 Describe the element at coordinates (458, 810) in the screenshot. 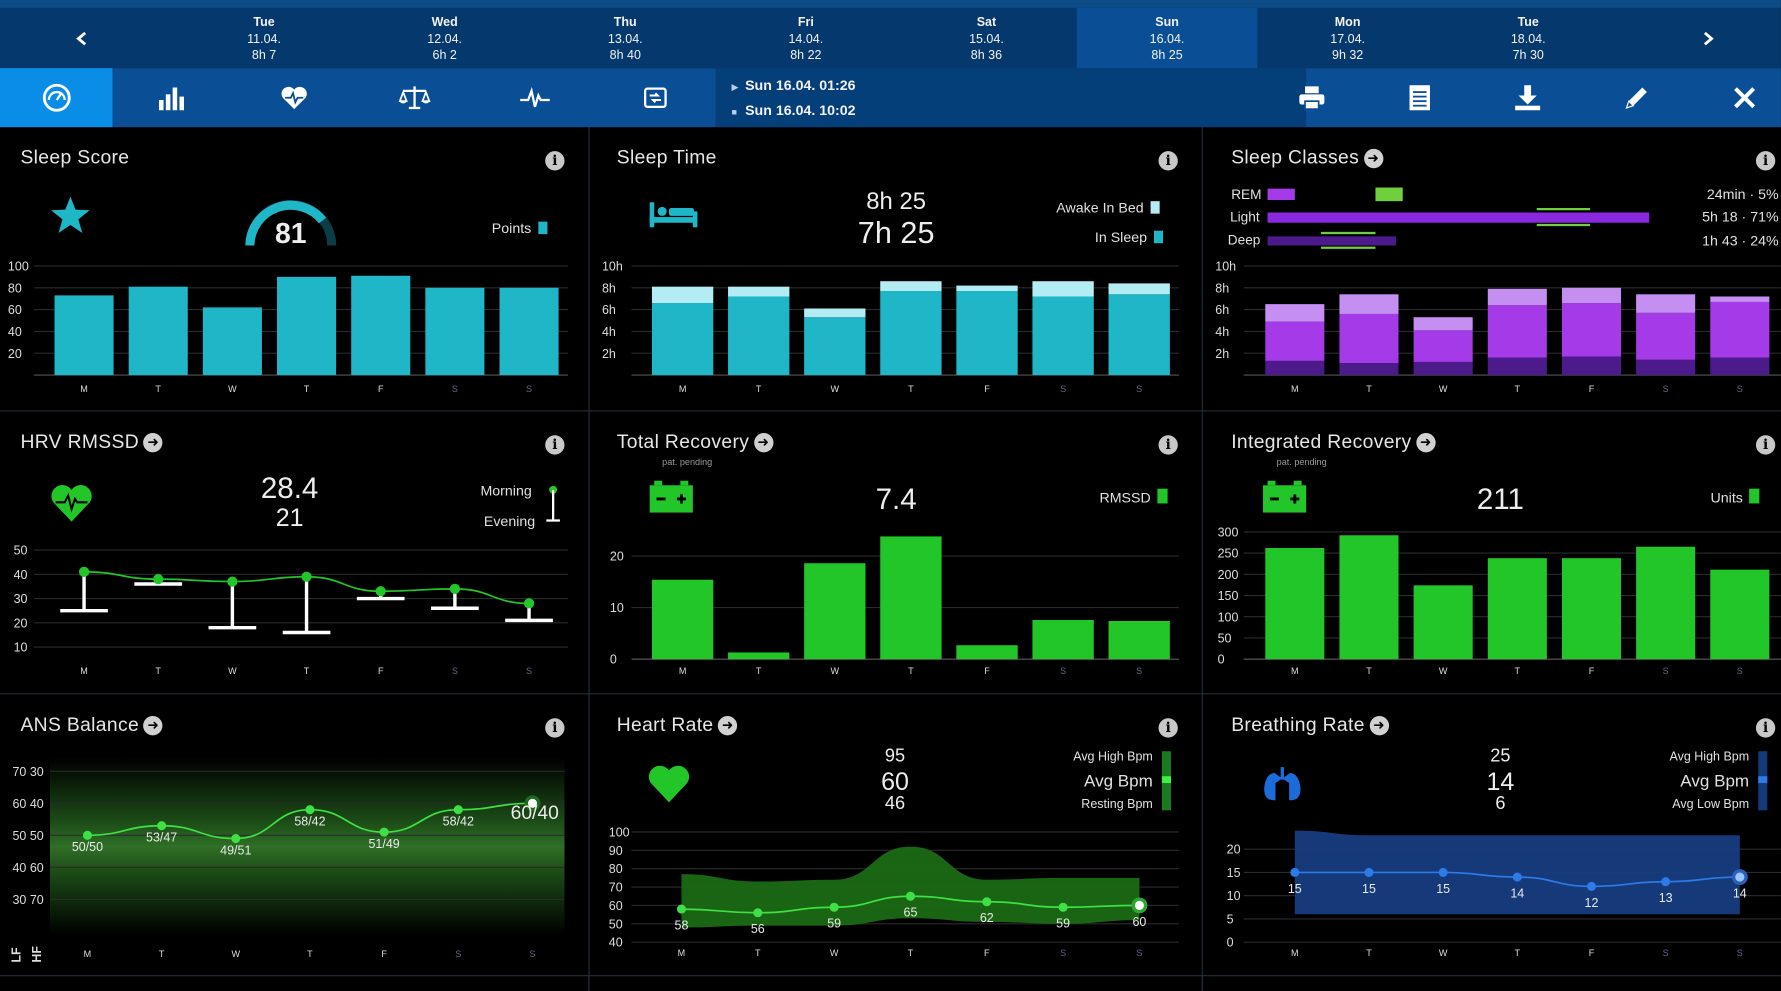

I see `ans-point` at that location.